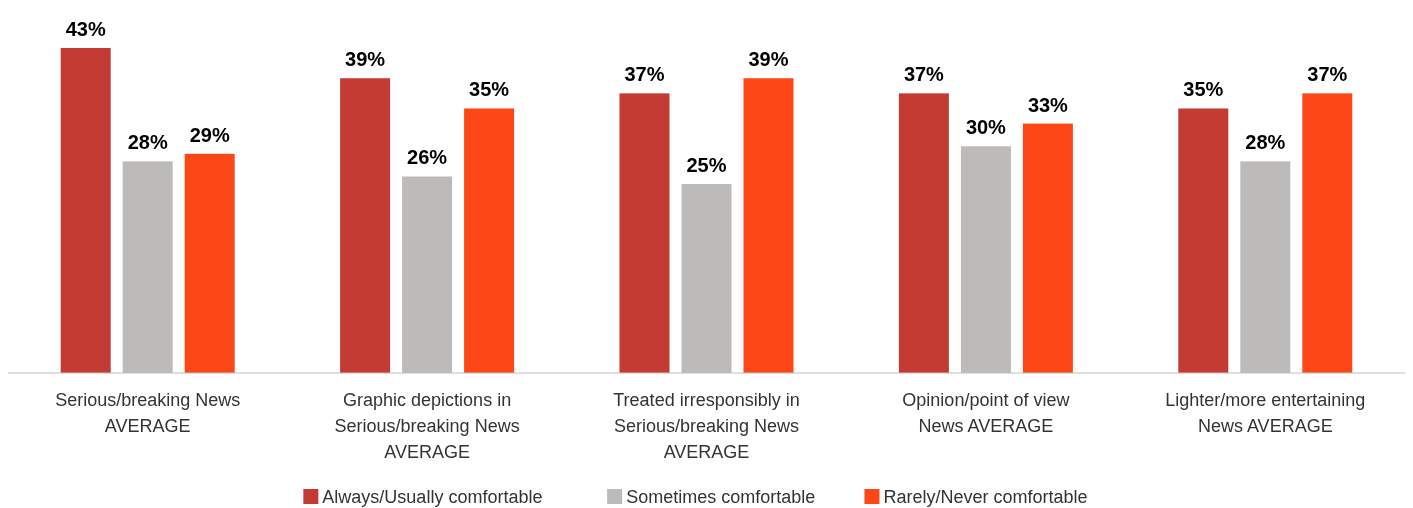  Describe the element at coordinates (1048, 104) in the screenshot. I see `data-label: 33%` at that location.